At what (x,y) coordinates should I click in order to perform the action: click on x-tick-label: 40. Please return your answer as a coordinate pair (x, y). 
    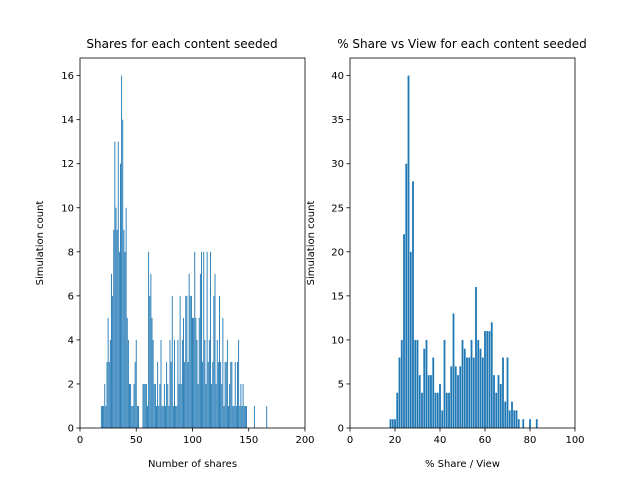
    Looking at the image, I should click on (440, 440).